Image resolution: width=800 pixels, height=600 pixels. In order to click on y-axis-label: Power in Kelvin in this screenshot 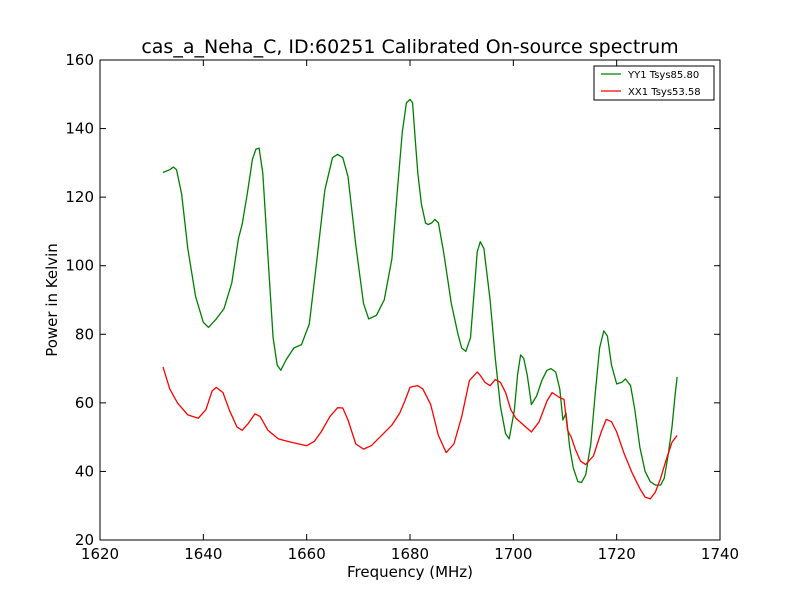, I will do `click(52, 300)`.